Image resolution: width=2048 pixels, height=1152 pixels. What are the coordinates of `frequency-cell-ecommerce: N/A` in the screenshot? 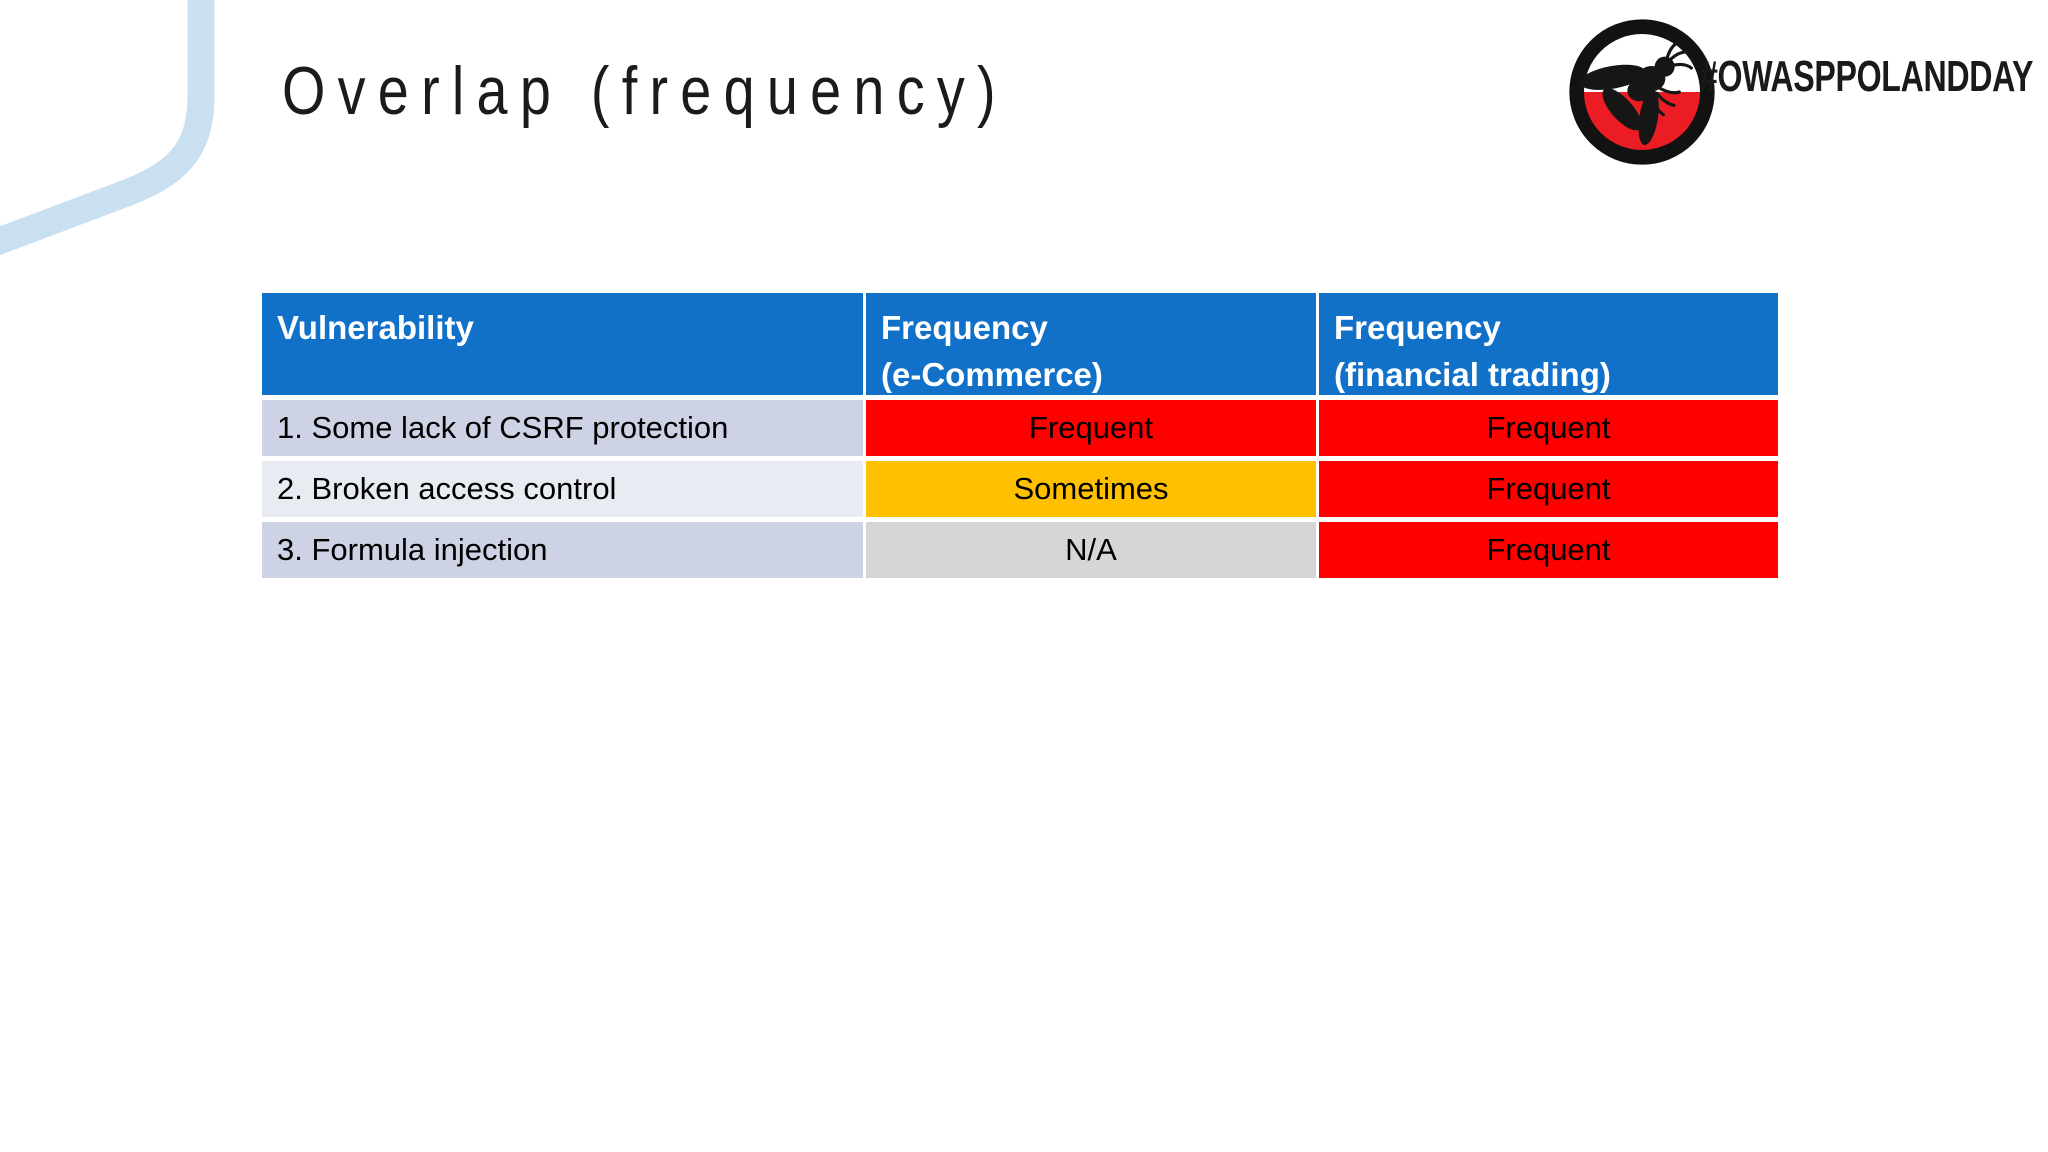 It's located at (1091, 550).